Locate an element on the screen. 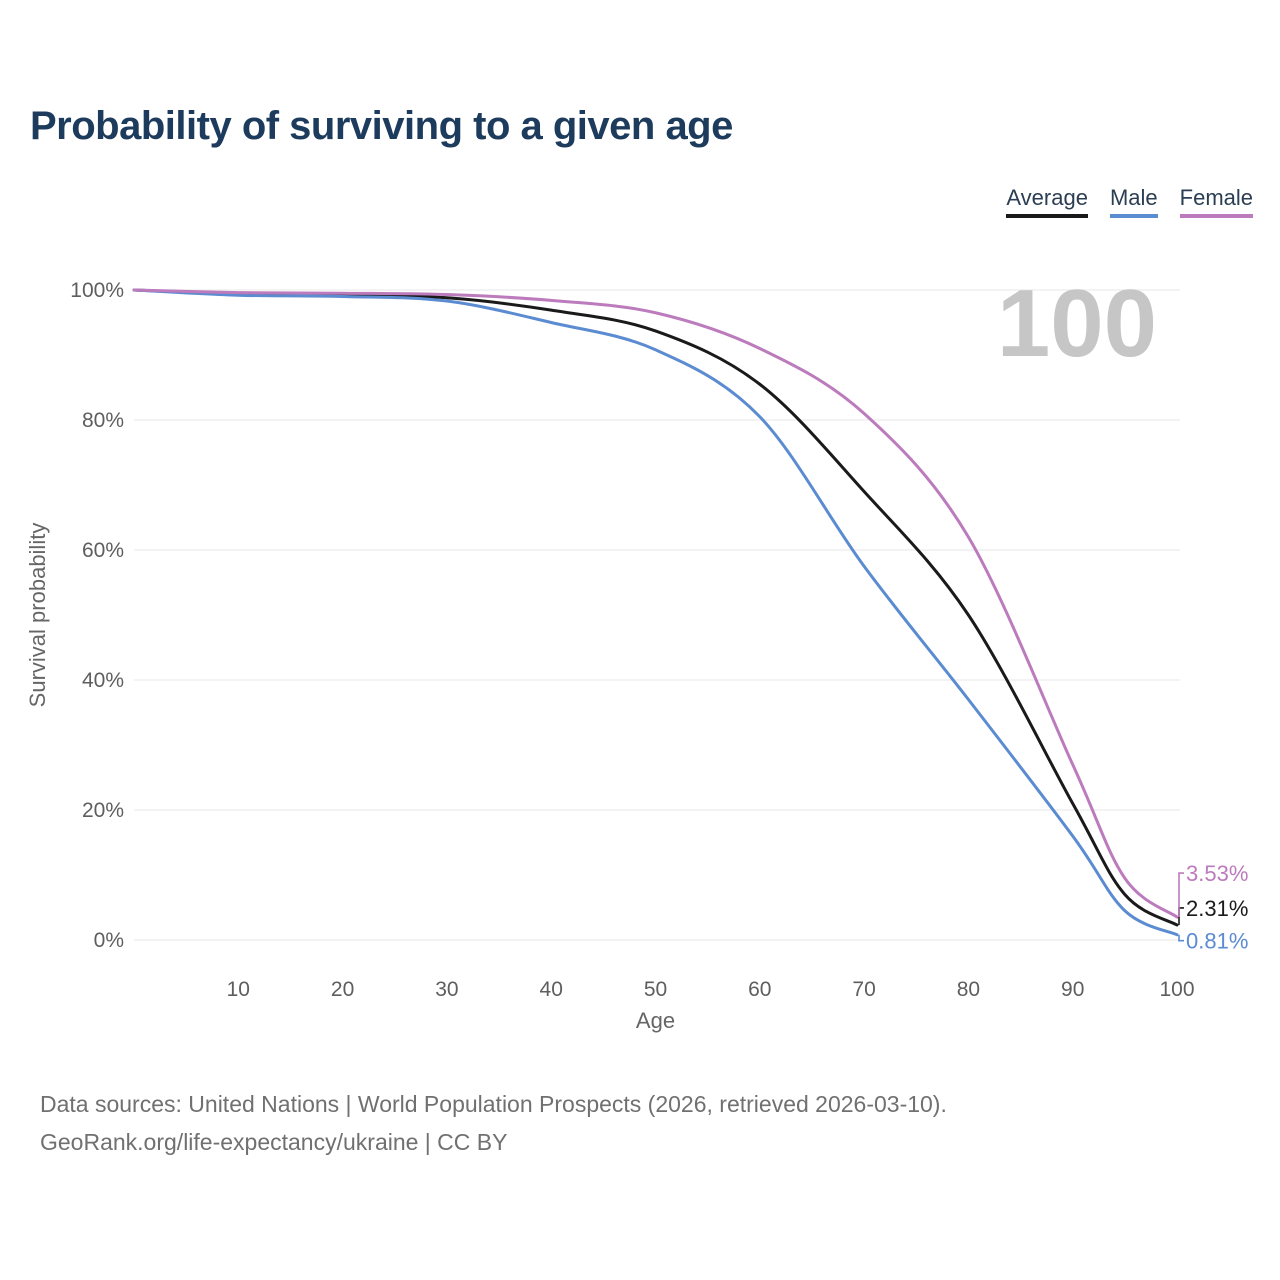  legend-item-average: Average is located at coordinates (1047, 202).